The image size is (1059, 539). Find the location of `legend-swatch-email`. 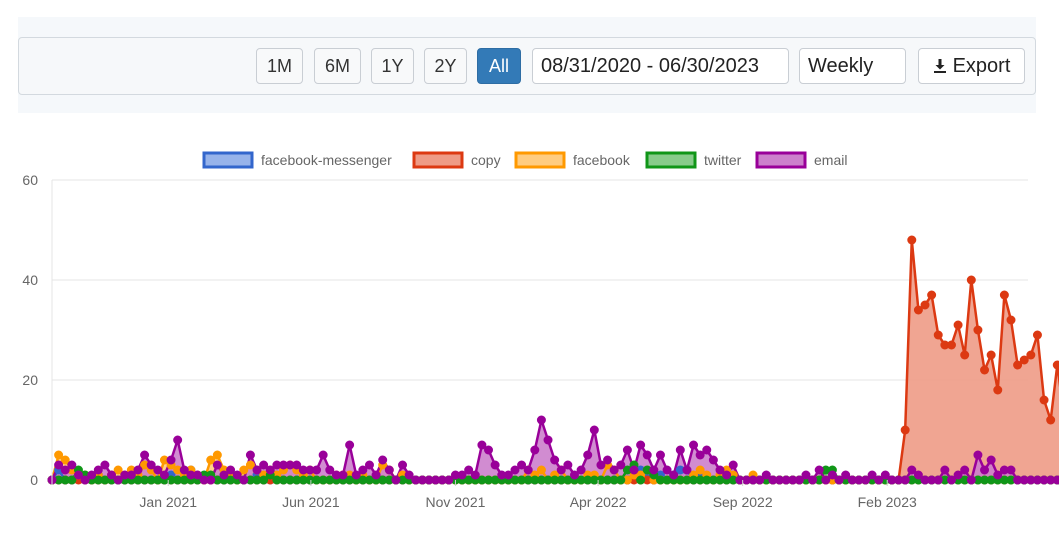

legend-swatch-email is located at coordinates (781, 160).